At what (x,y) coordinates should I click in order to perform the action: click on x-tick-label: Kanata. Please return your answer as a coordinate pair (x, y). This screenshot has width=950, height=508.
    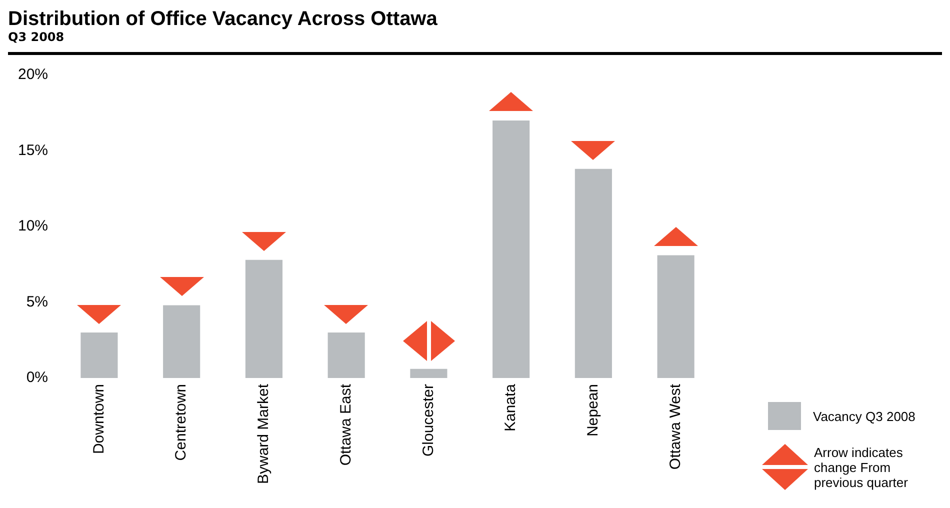
    Looking at the image, I should click on (511, 407).